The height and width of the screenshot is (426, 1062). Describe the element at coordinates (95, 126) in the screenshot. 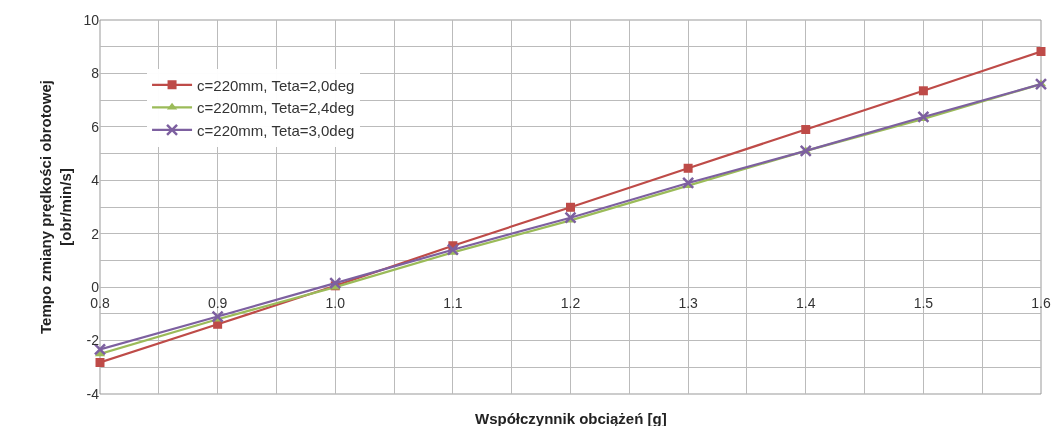

I see `y-tick-label: 6` at that location.